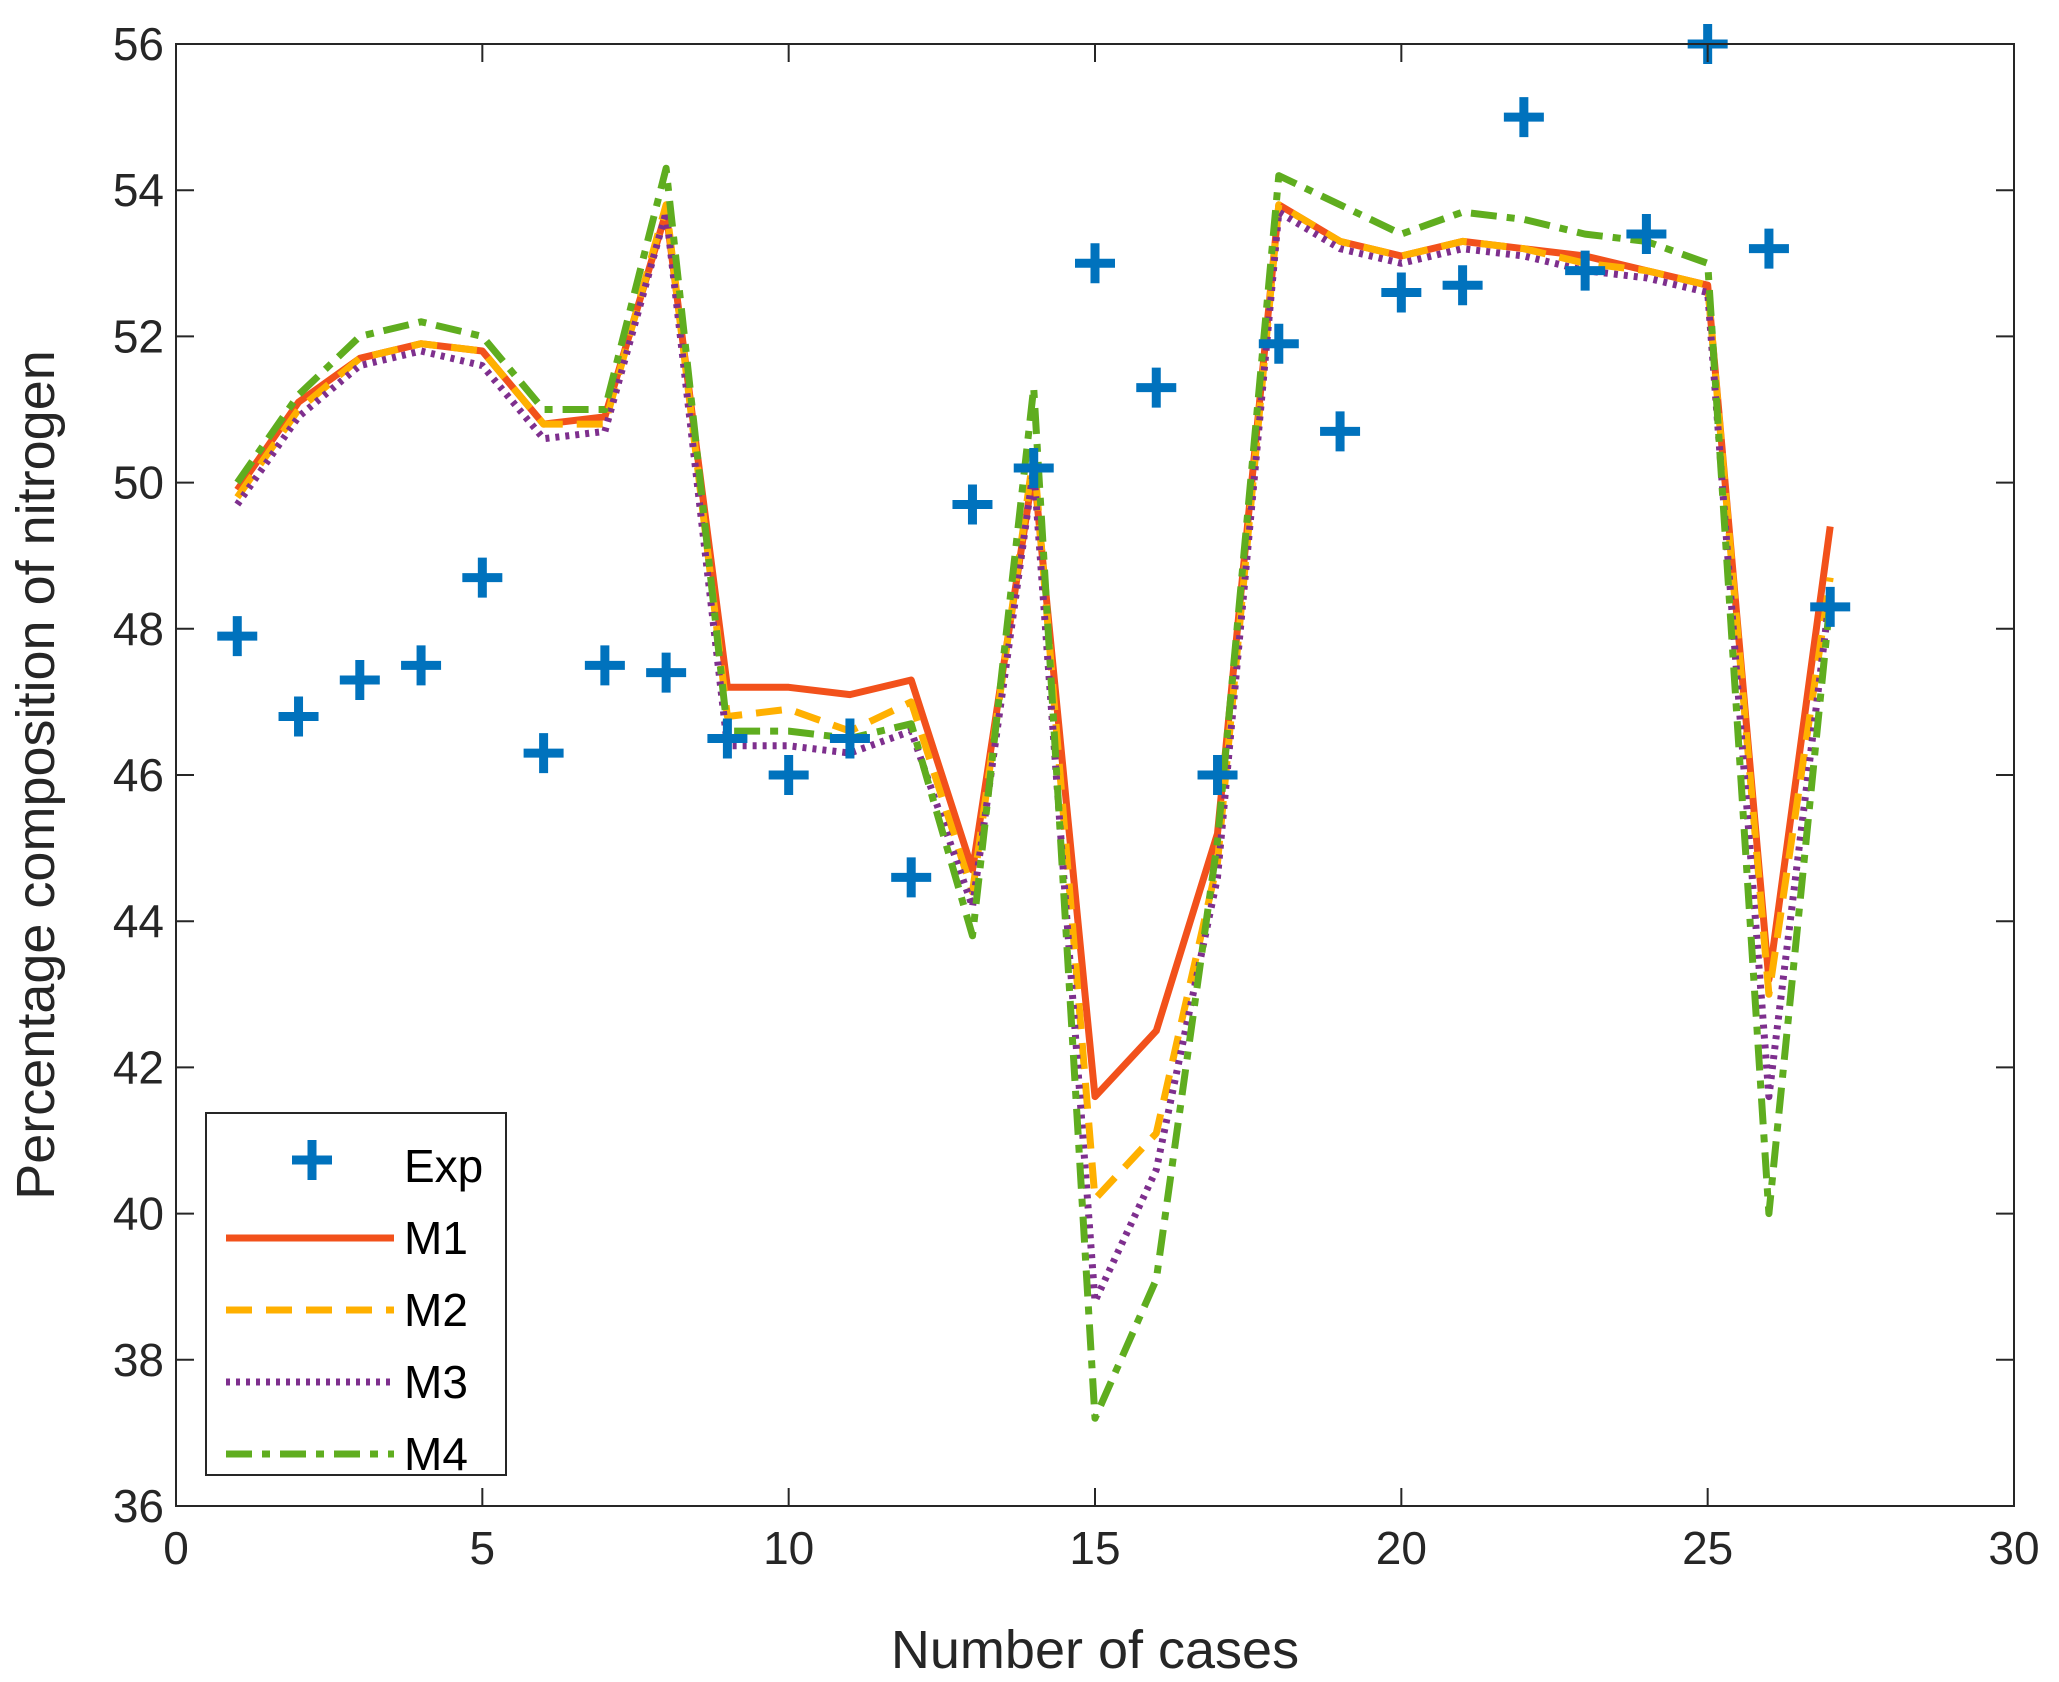 This screenshot has width=2059, height=1682. What do you see at coordinates (138, 629) in the screenshot?
I see `y-tick-label: 48` at bounding box center [138, 629].